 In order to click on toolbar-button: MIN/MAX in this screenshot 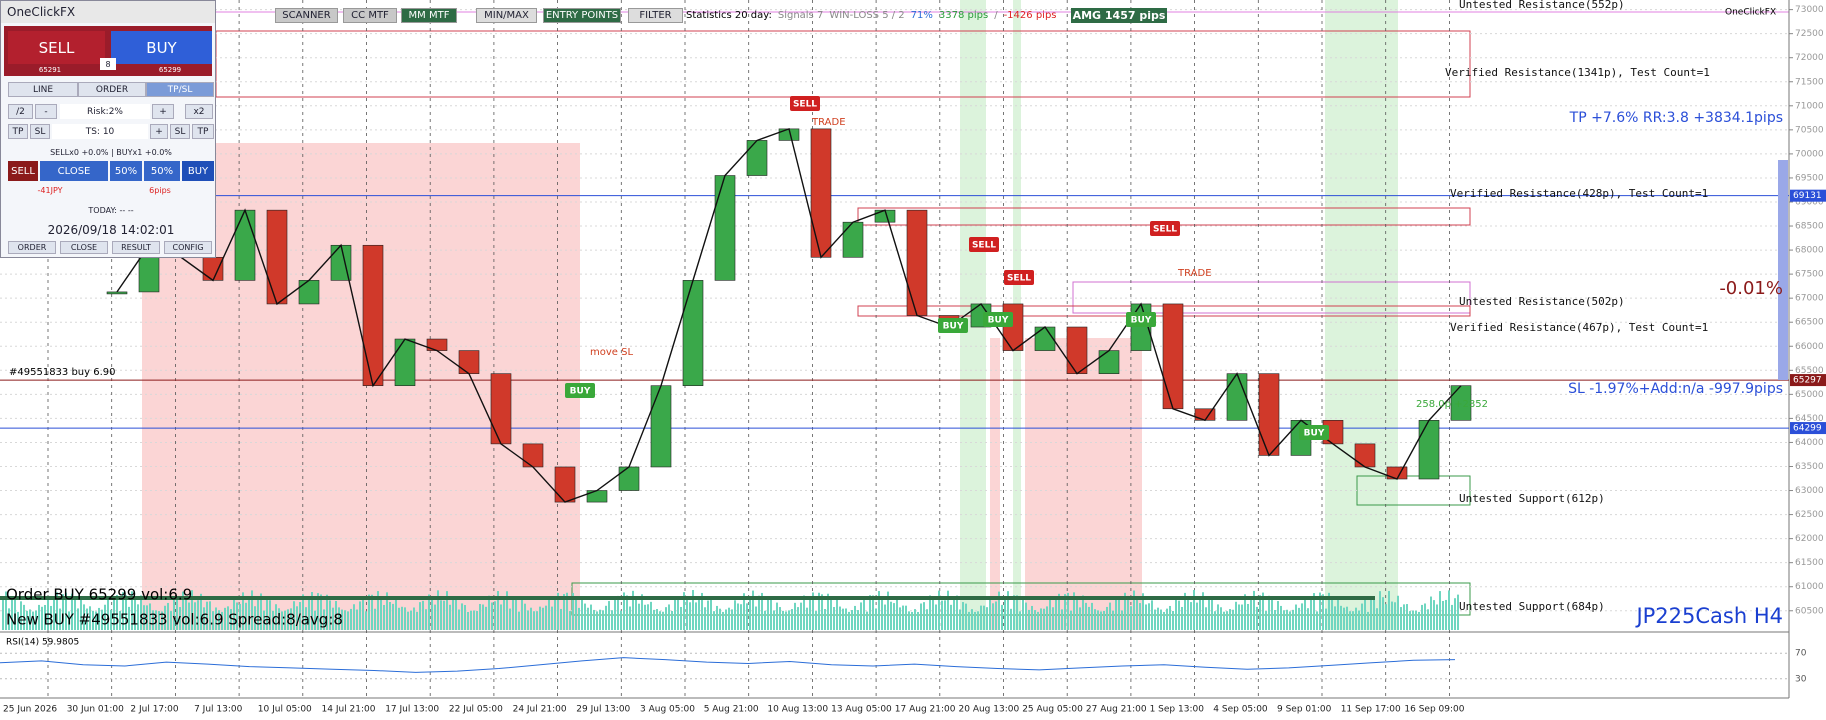, I will do `click(506, 15)`.